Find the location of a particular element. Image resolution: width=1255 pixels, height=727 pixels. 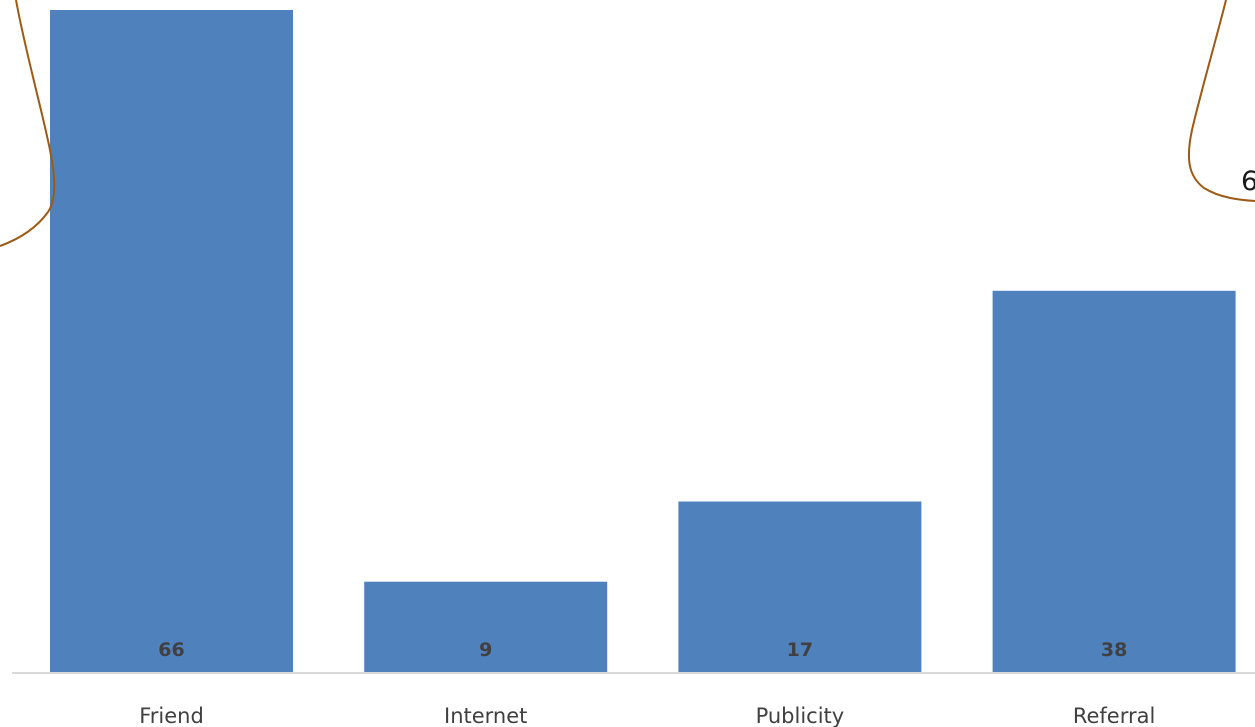

category-labels-layer: Friend Internet Publicity Referral is located at coordinates (647, 715).